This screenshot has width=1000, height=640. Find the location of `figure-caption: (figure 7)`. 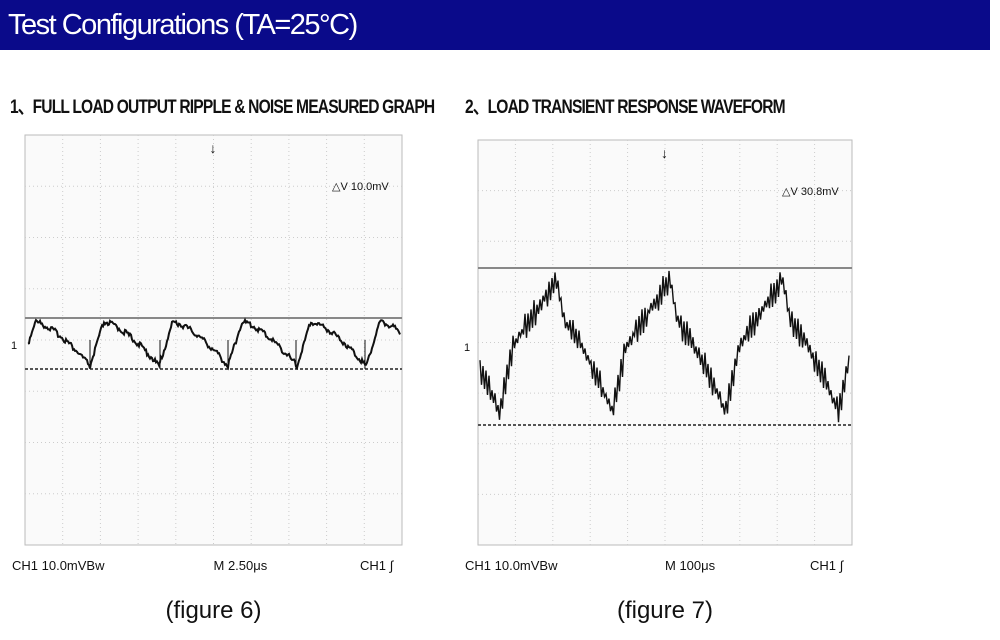

figure-caption: (figure 7) is located at coordinates (665, 610).